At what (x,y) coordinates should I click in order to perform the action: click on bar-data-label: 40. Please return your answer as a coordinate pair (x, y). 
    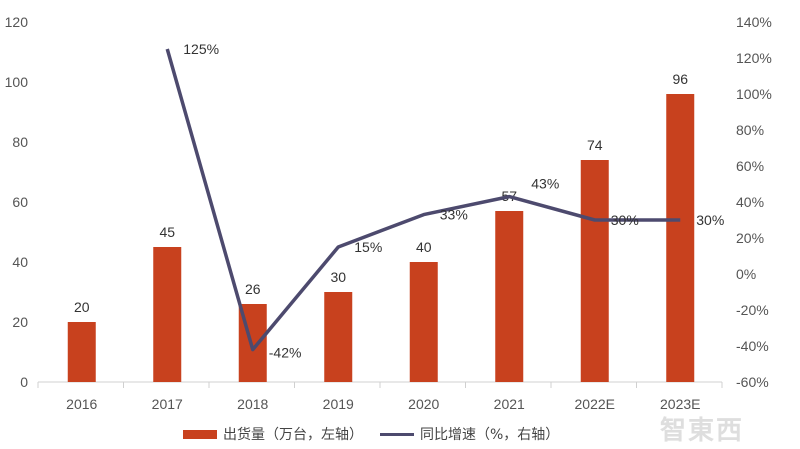
    Looking at the image, I should click on (424, 247).